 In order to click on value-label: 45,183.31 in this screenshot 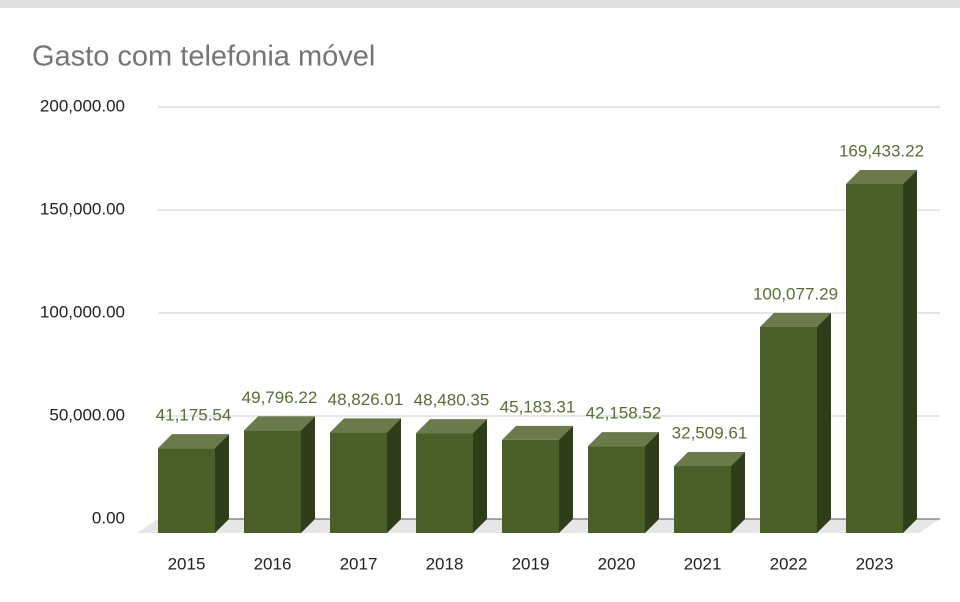, I will do `click(538, 406)`.